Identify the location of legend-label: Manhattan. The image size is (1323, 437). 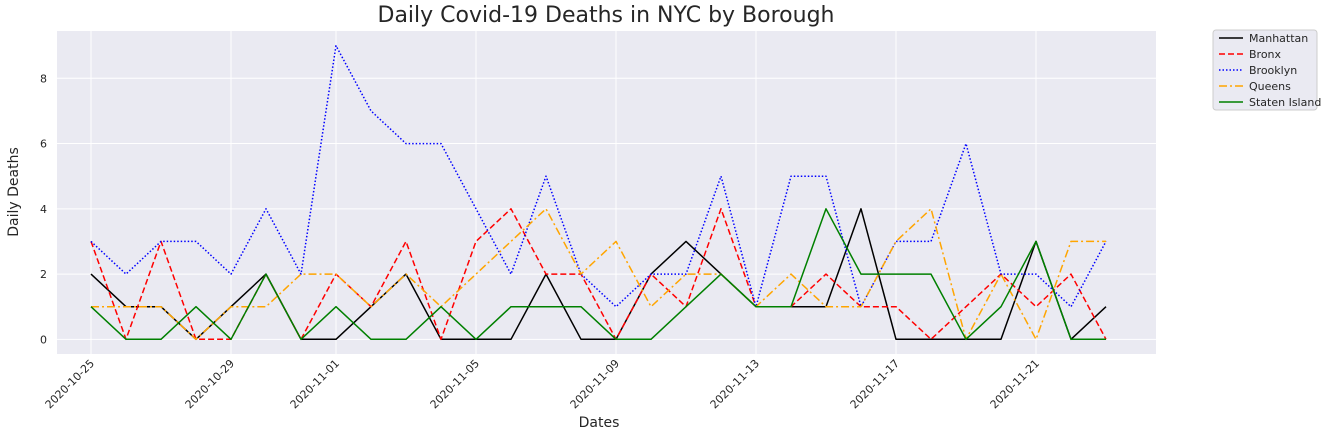
(1278, 38).